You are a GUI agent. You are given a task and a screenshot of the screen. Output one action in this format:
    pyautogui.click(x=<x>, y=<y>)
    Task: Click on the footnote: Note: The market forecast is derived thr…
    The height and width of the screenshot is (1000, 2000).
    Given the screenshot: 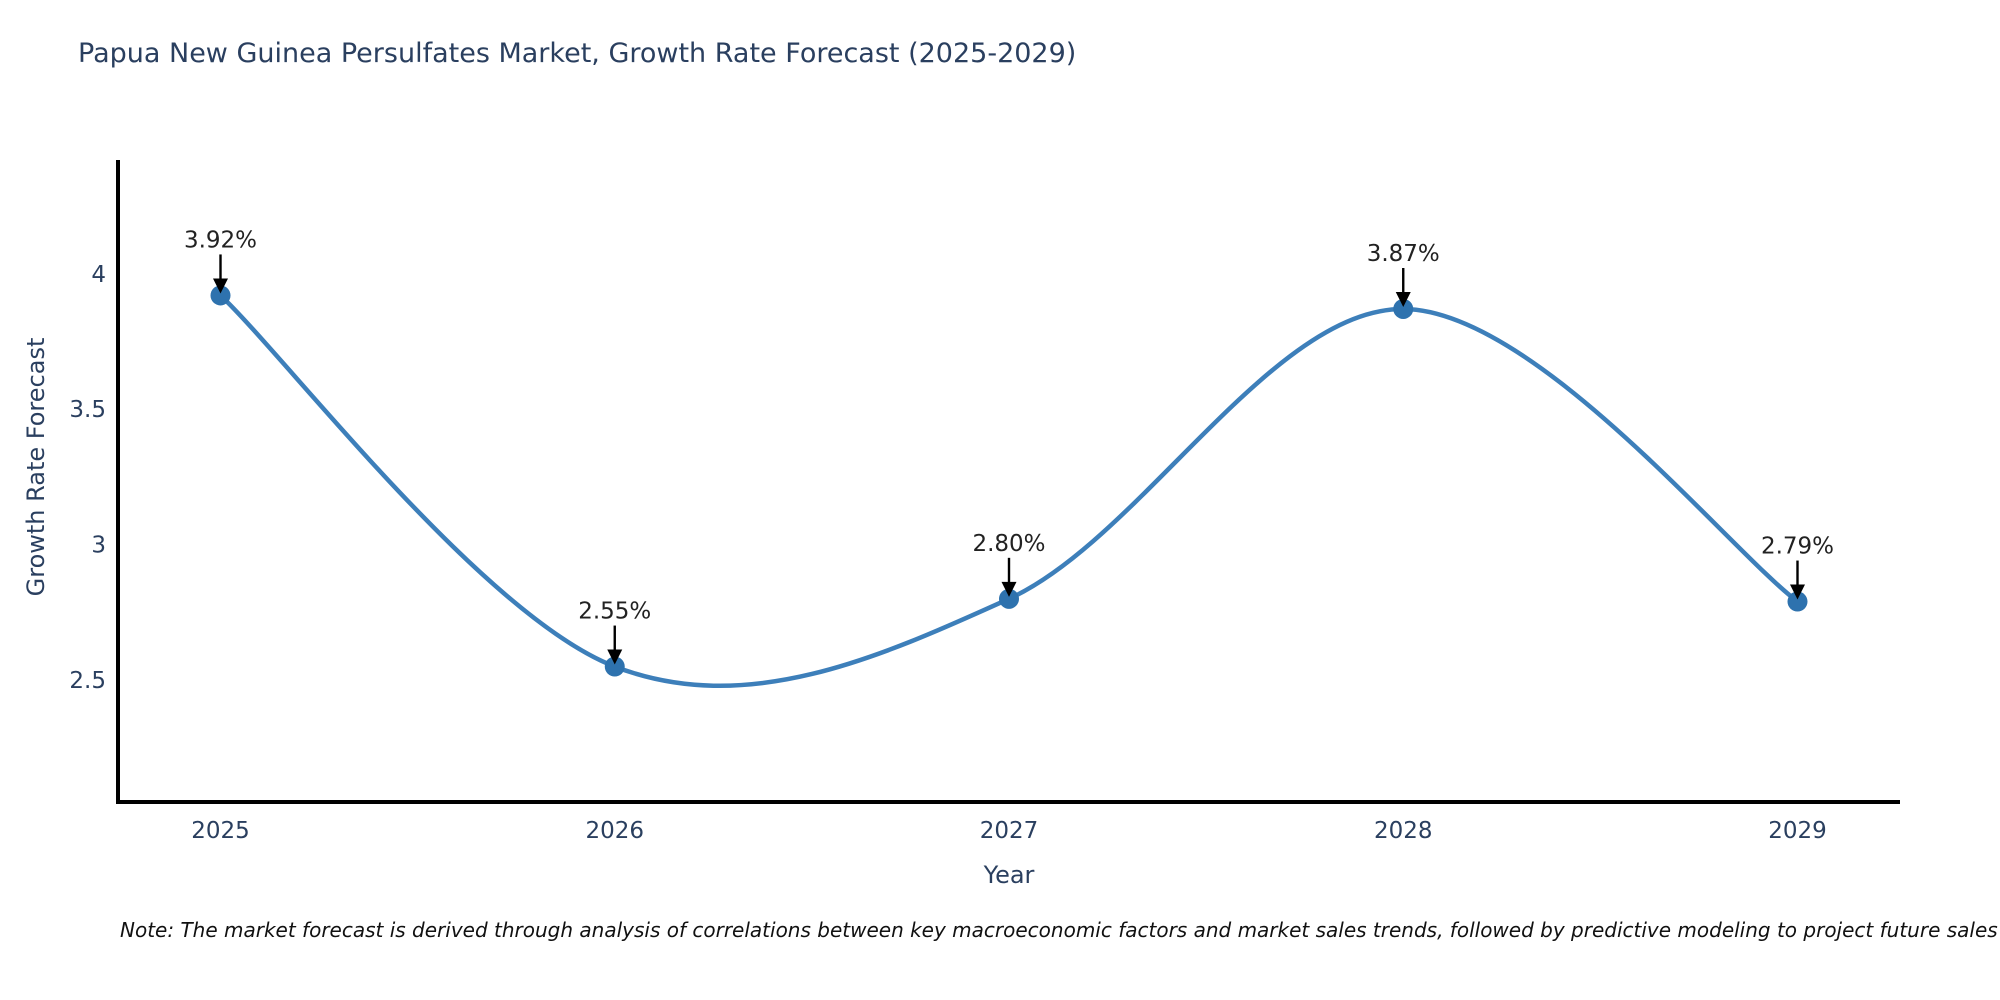 What is the action you would take?
    pyautogui.click(x=1059, y=930)
    